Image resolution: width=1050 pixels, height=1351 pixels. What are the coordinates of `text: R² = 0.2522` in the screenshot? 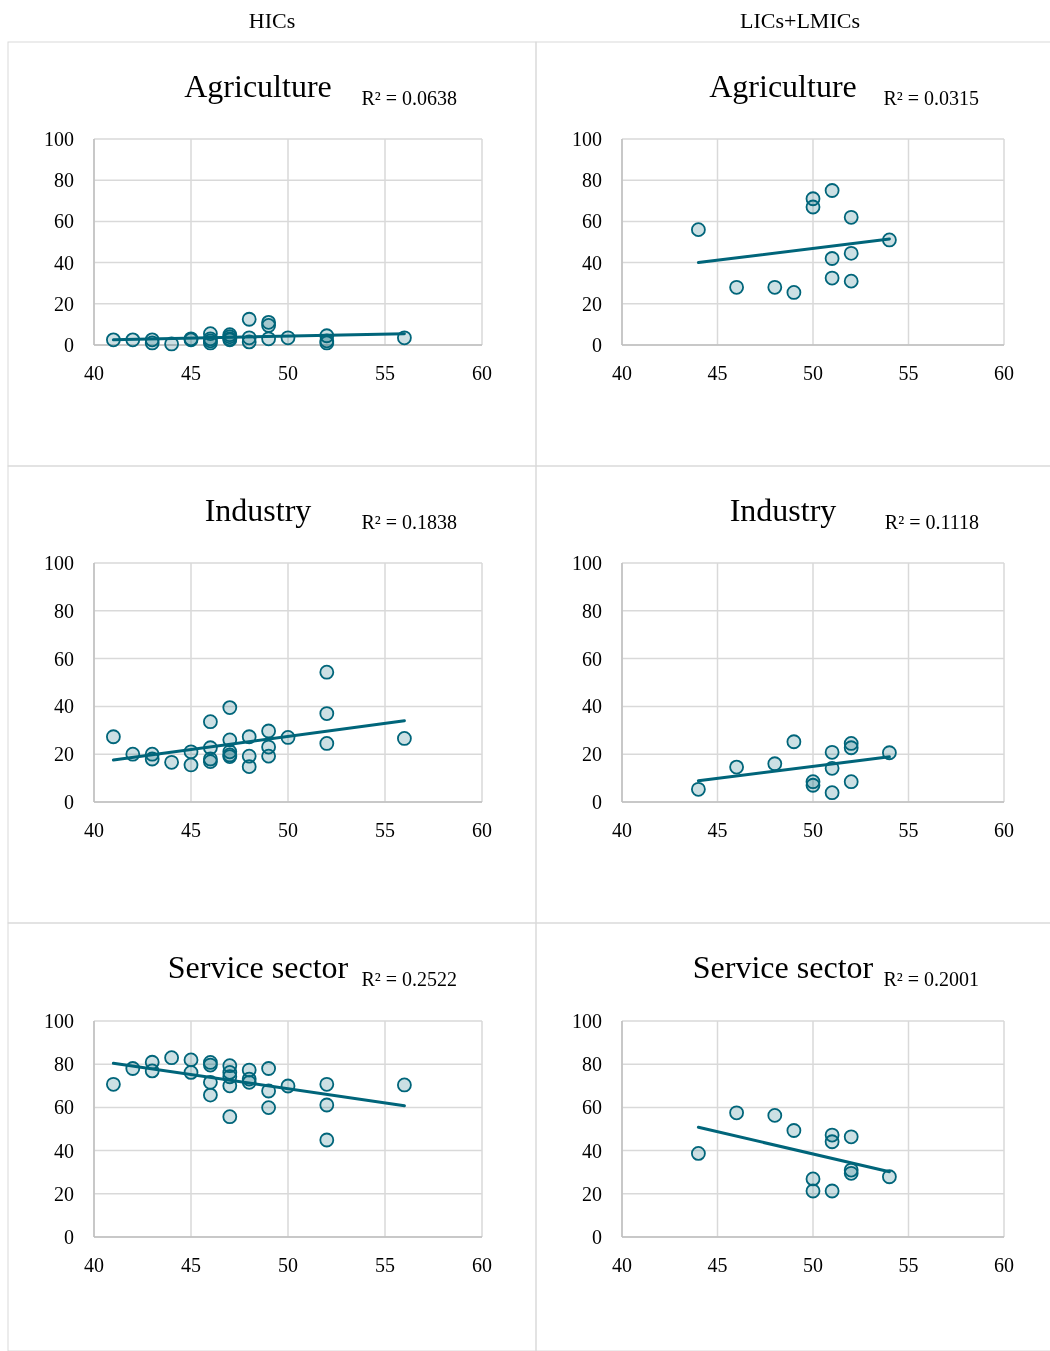 It's located at (409, 979).